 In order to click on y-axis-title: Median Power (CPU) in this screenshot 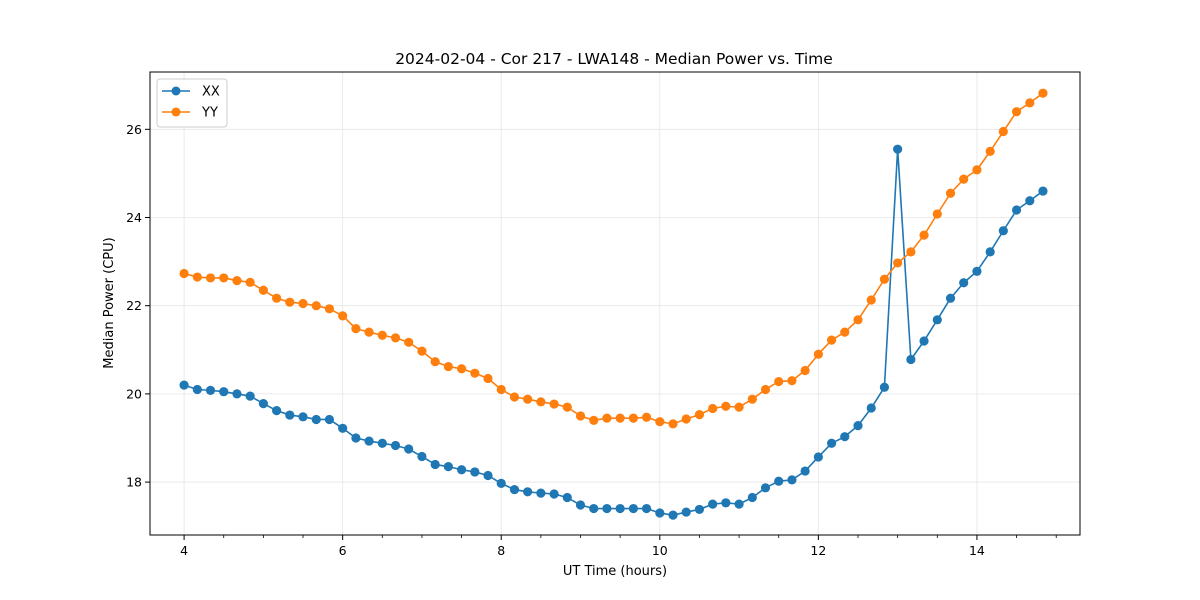, I will do `click(109, 302)`.